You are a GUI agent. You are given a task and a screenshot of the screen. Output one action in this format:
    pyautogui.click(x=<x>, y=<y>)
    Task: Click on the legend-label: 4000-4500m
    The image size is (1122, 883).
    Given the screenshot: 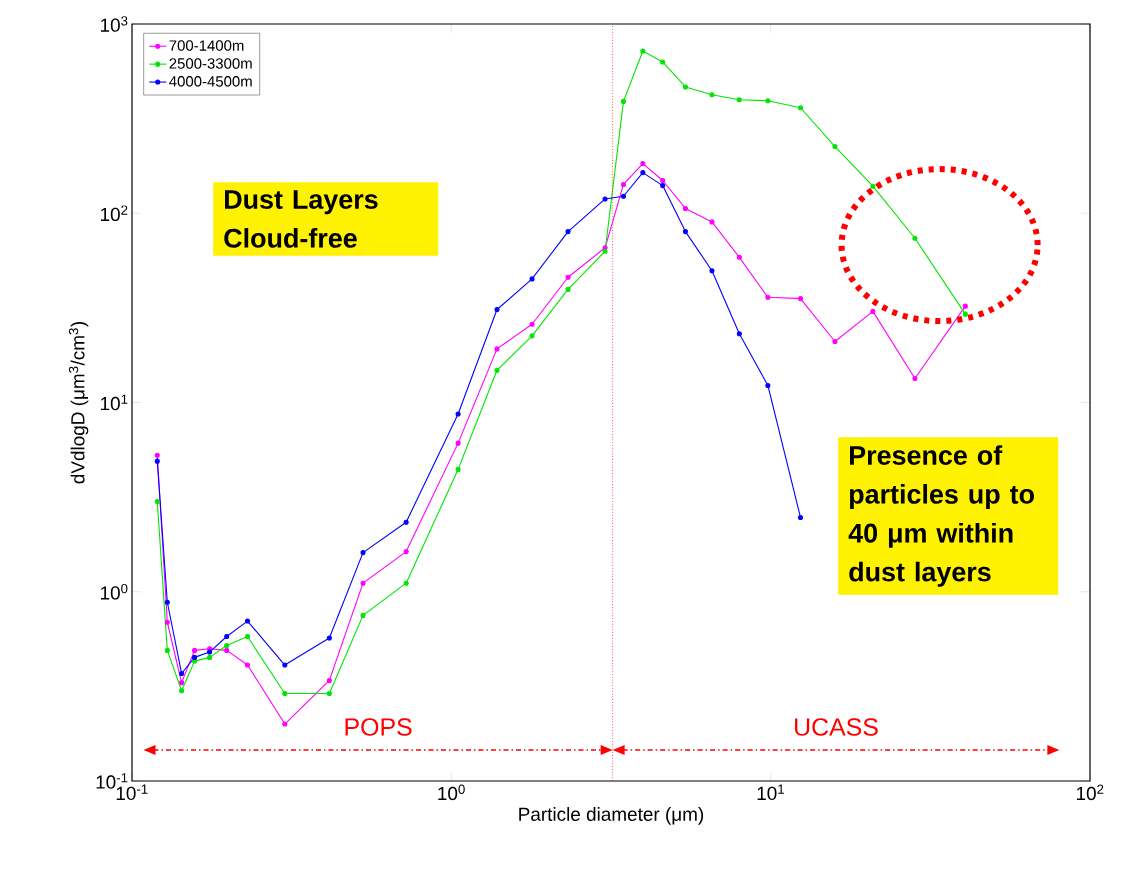 What is the action you would take?
    pyautogui.click(x=210, y=81)
    